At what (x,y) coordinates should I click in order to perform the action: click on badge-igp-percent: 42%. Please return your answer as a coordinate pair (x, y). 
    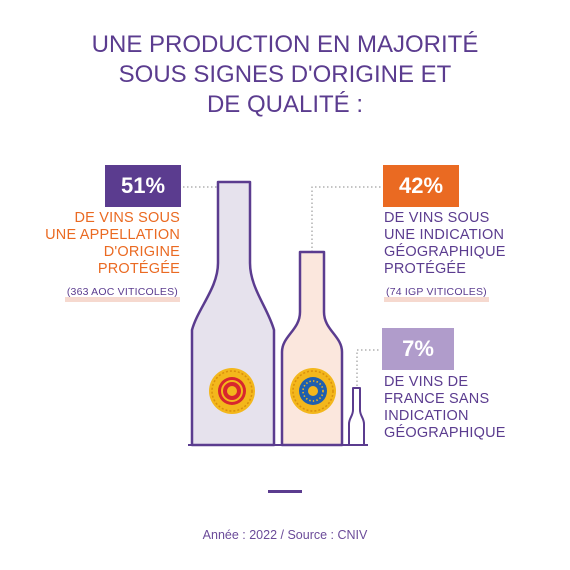
    Looking at the image, I should click on (421, 186).